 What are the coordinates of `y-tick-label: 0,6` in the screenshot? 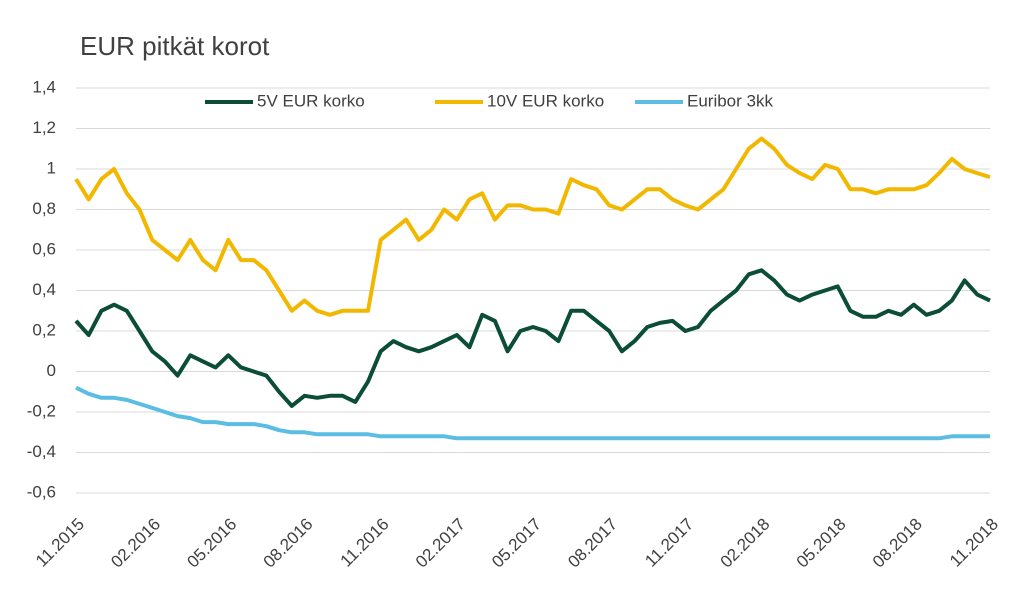 It's located at (44, 248).